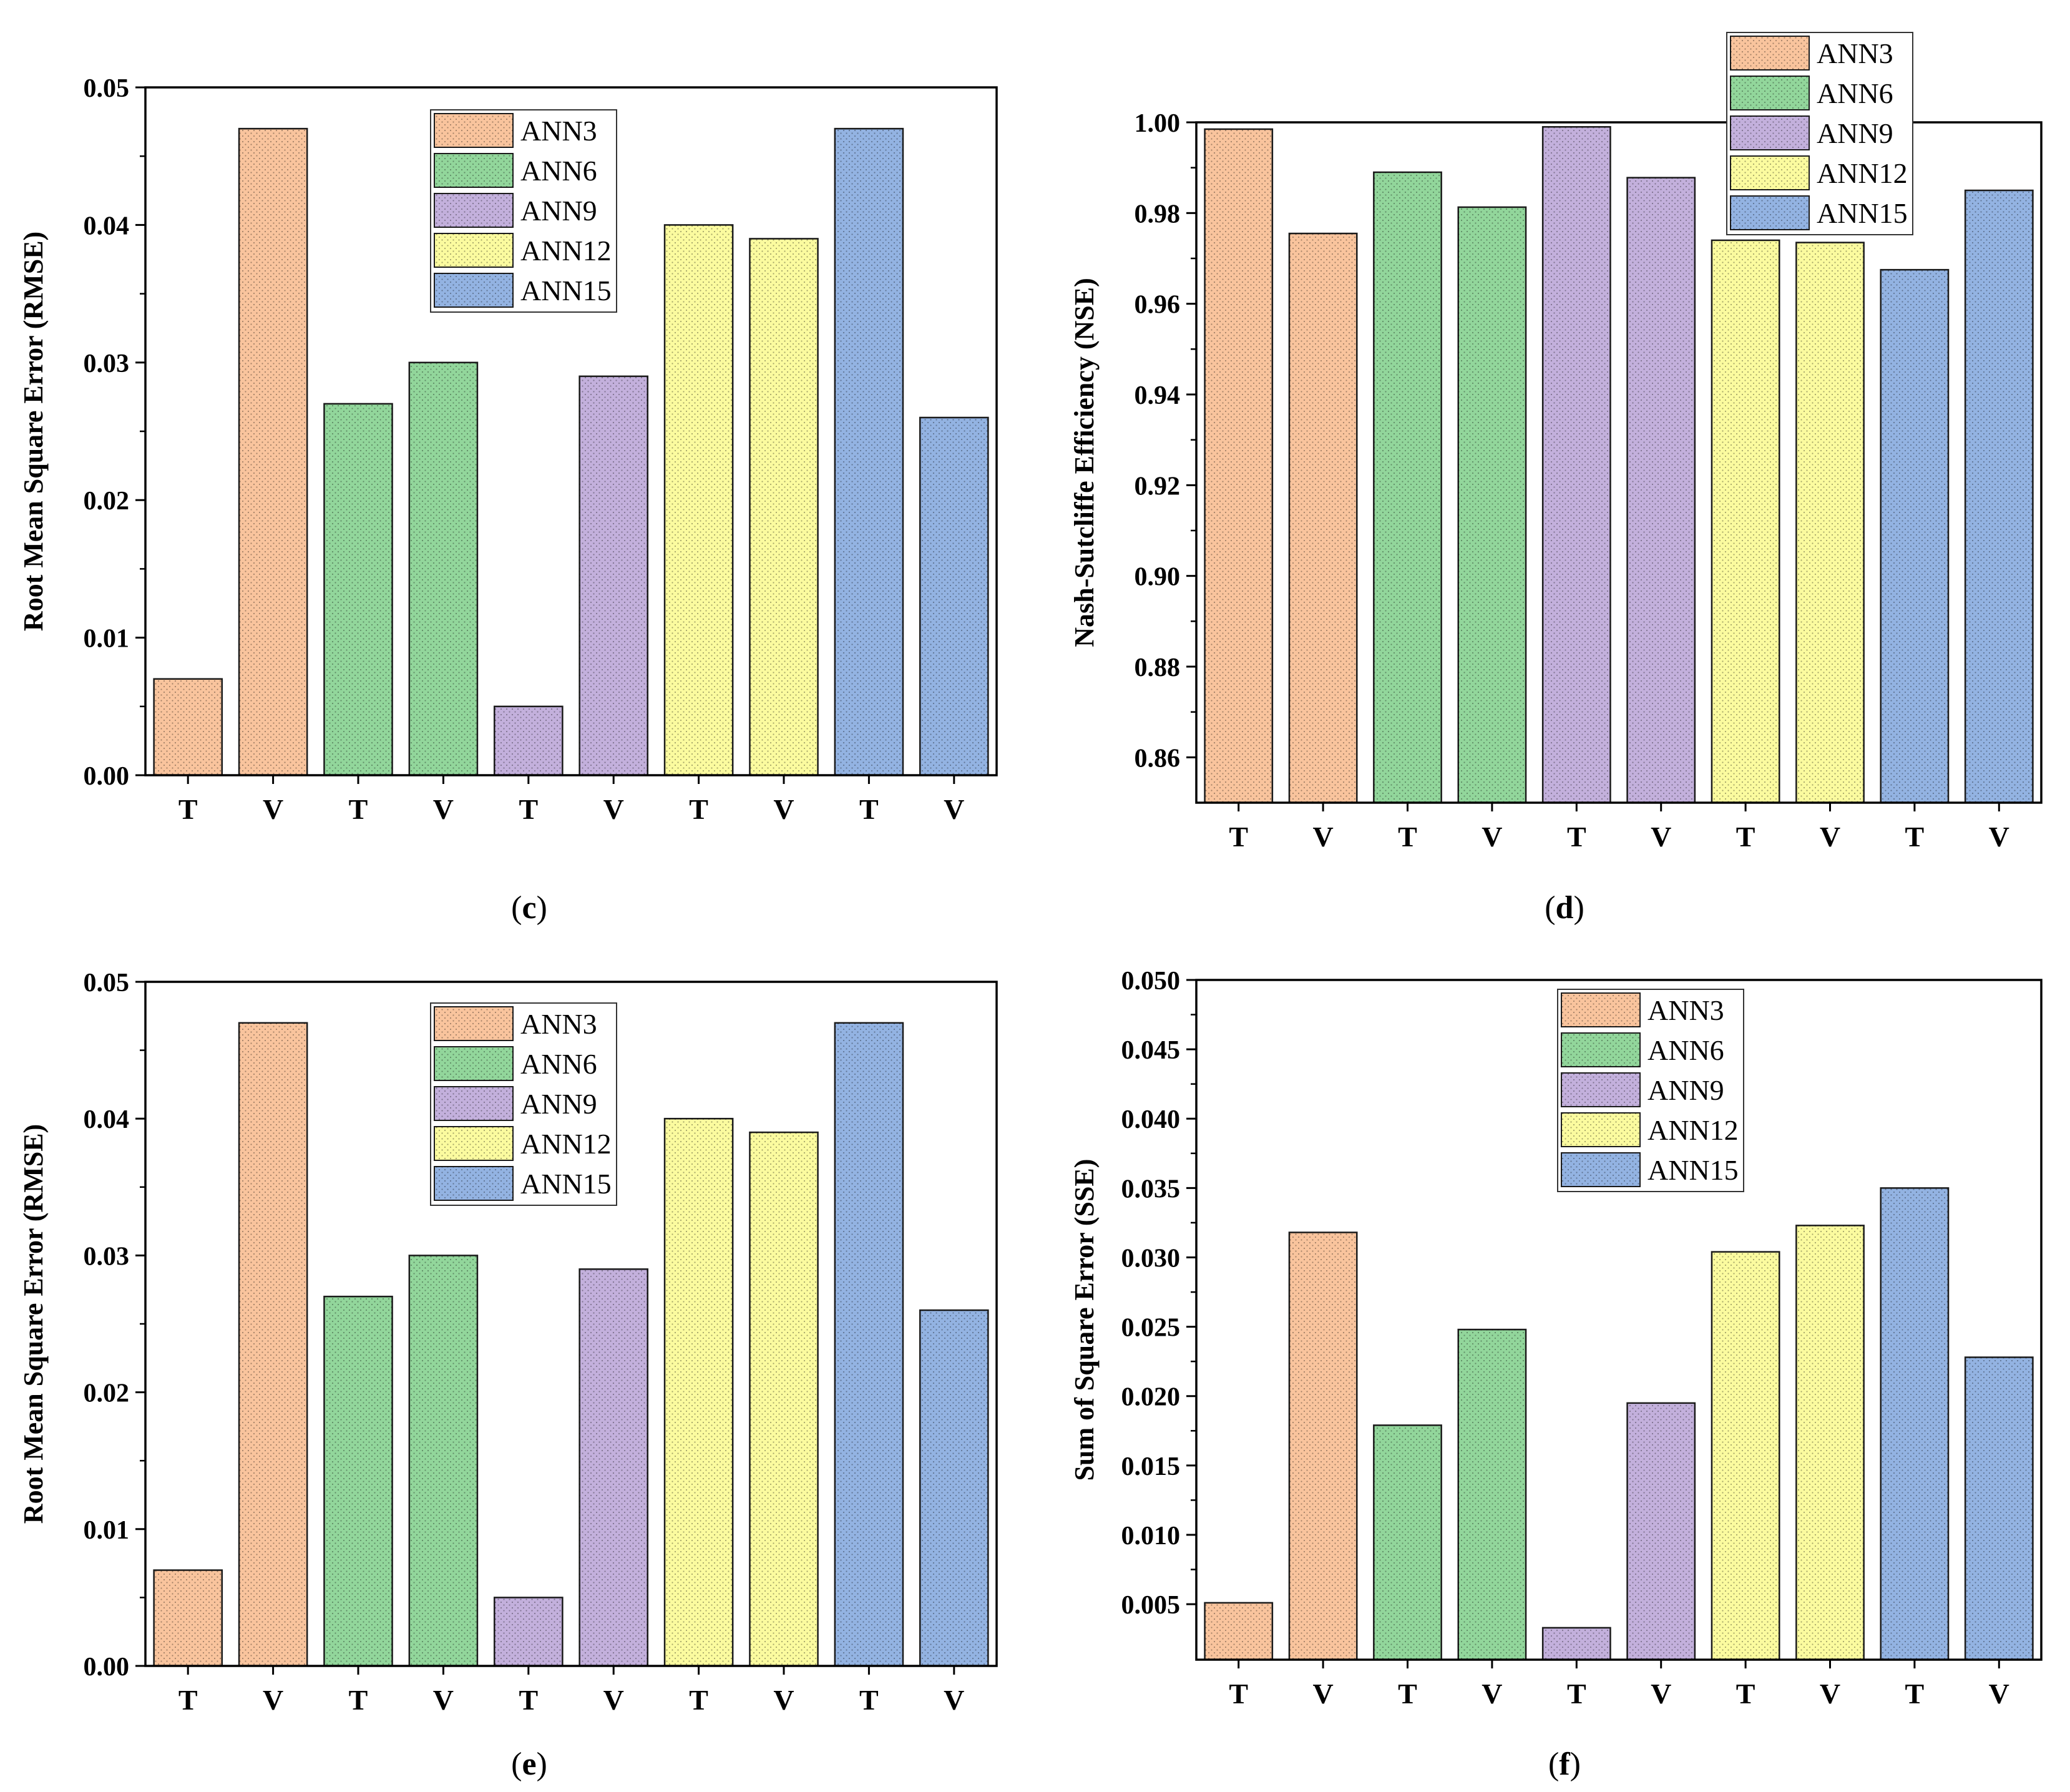 This screenshot has height=1792, width=2070. What do you see at coordinates (1158, 758) in the screenshot?
I see `y-tick-label: 0.86` at bounding box center [1158, 758].